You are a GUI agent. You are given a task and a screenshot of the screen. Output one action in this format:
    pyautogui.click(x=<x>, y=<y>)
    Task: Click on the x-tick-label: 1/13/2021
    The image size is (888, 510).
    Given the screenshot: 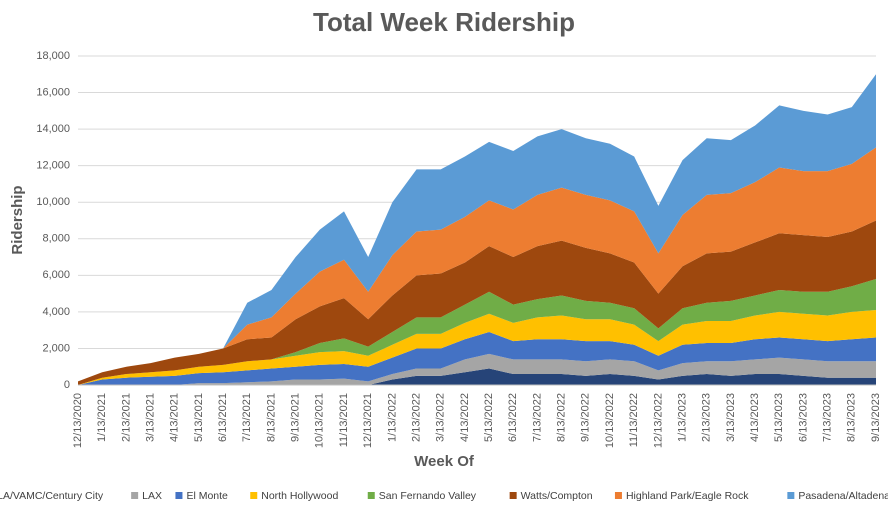 What is the action you would take?
    pyautogui.click(x=102, y=417)
    